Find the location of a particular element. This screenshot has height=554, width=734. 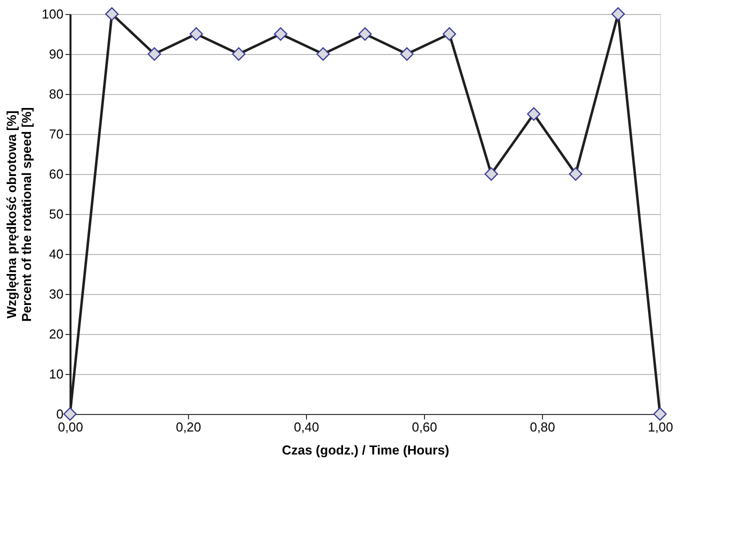

y-tick-label: 50 is located at coordinates (56, 214).